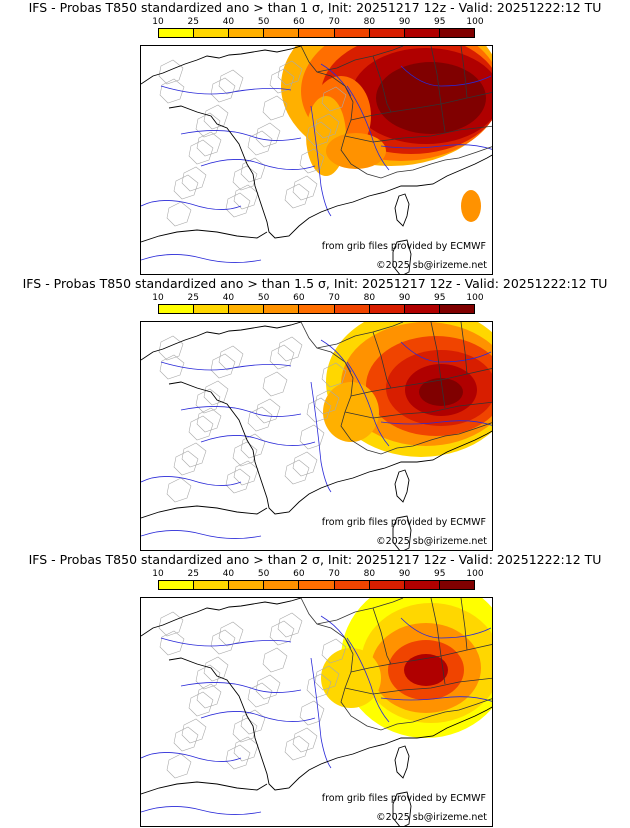  I want to click on copyright-credit: ©2025 sb@irizeme.net, so click(431, 265).